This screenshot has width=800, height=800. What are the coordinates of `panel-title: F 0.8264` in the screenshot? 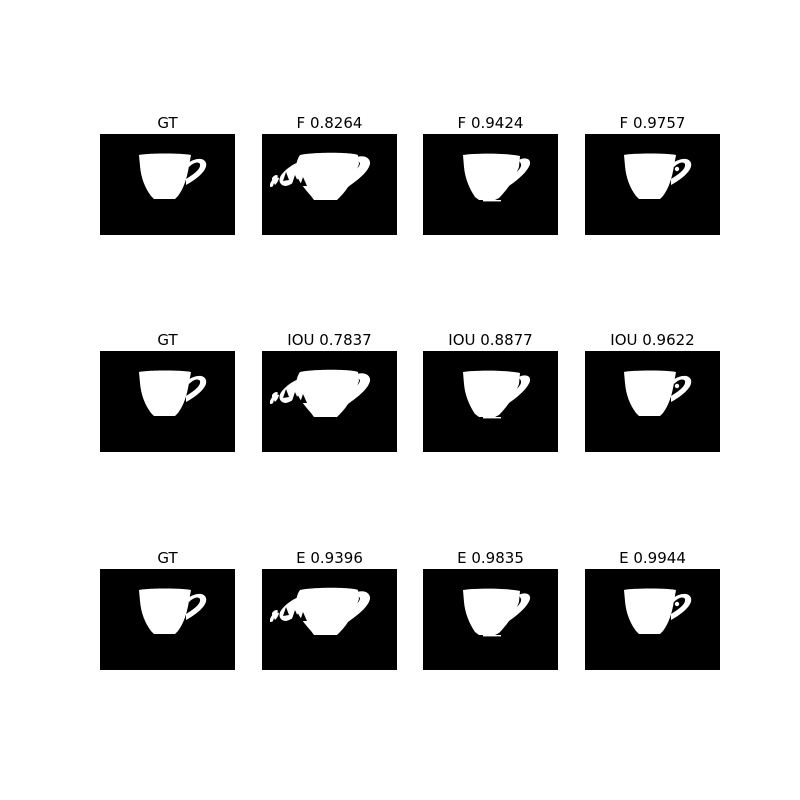 It's located at (329, 123).